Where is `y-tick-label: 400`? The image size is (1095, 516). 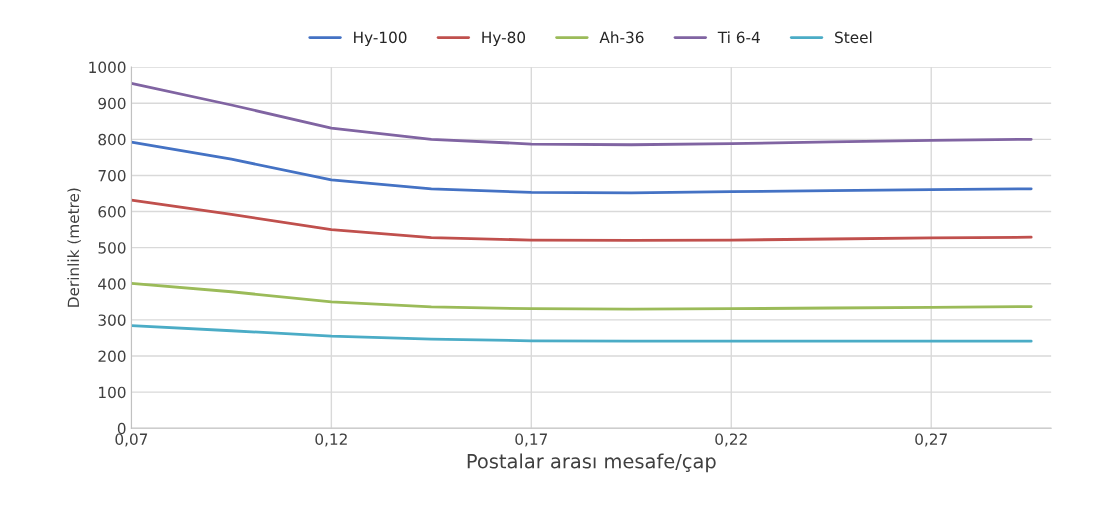
y-tick-label: 400 is located at coordinates (112, 284).